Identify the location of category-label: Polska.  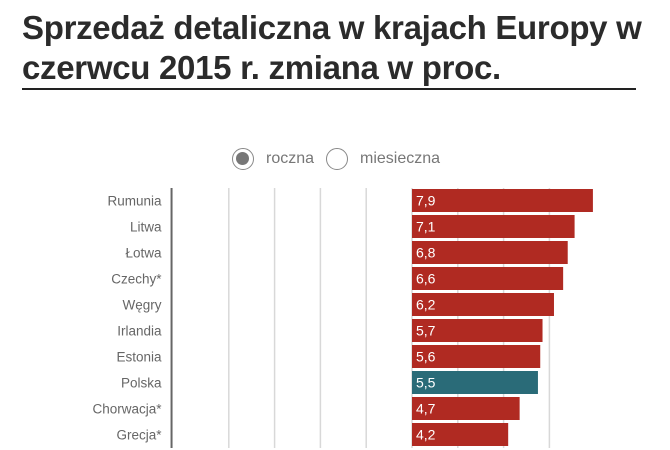
(141, 383).